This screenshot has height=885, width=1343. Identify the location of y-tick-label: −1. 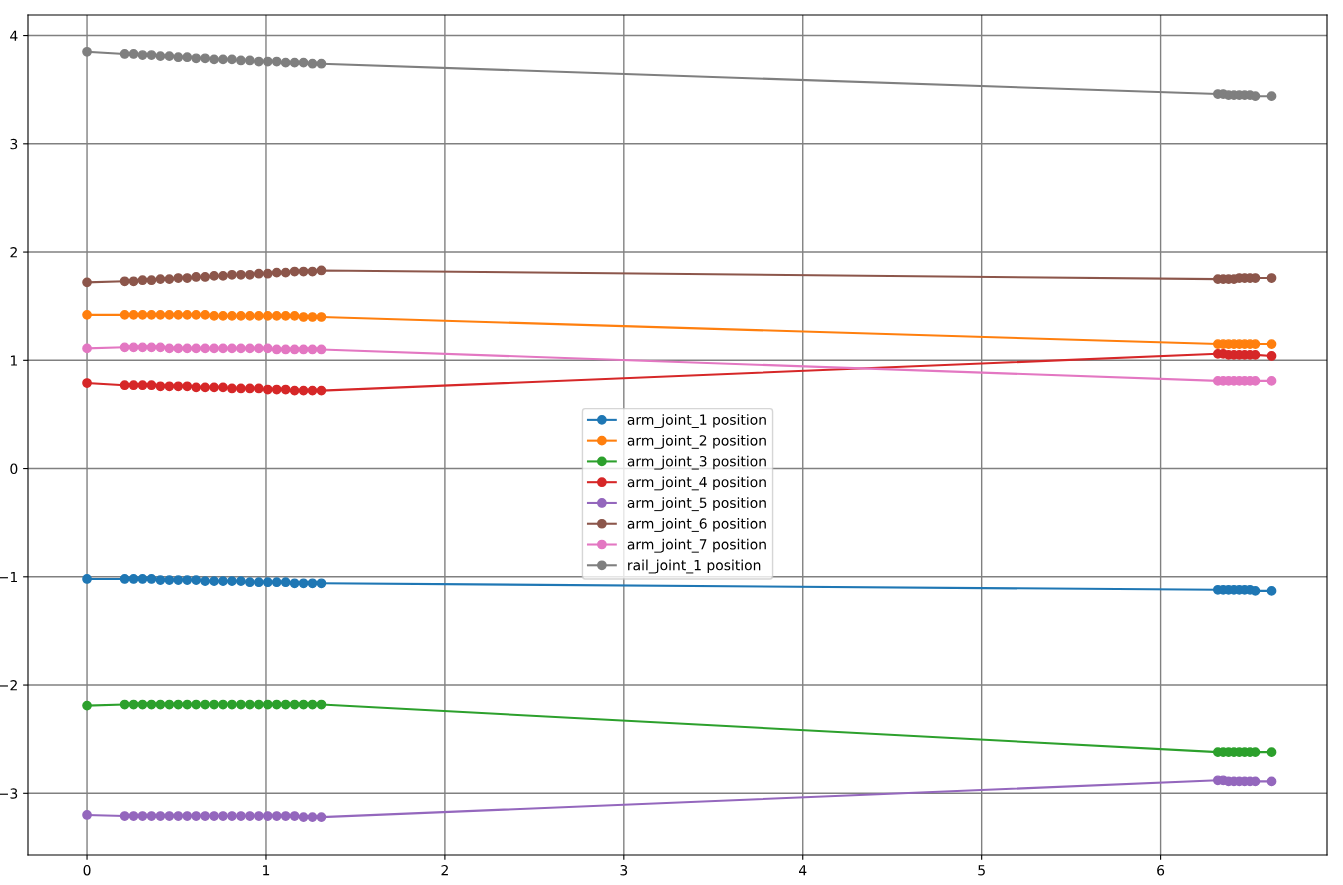
(8, 577).